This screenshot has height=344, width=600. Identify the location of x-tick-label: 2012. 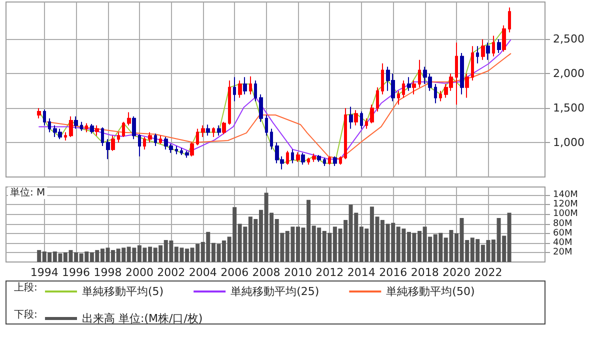
(330, 272).